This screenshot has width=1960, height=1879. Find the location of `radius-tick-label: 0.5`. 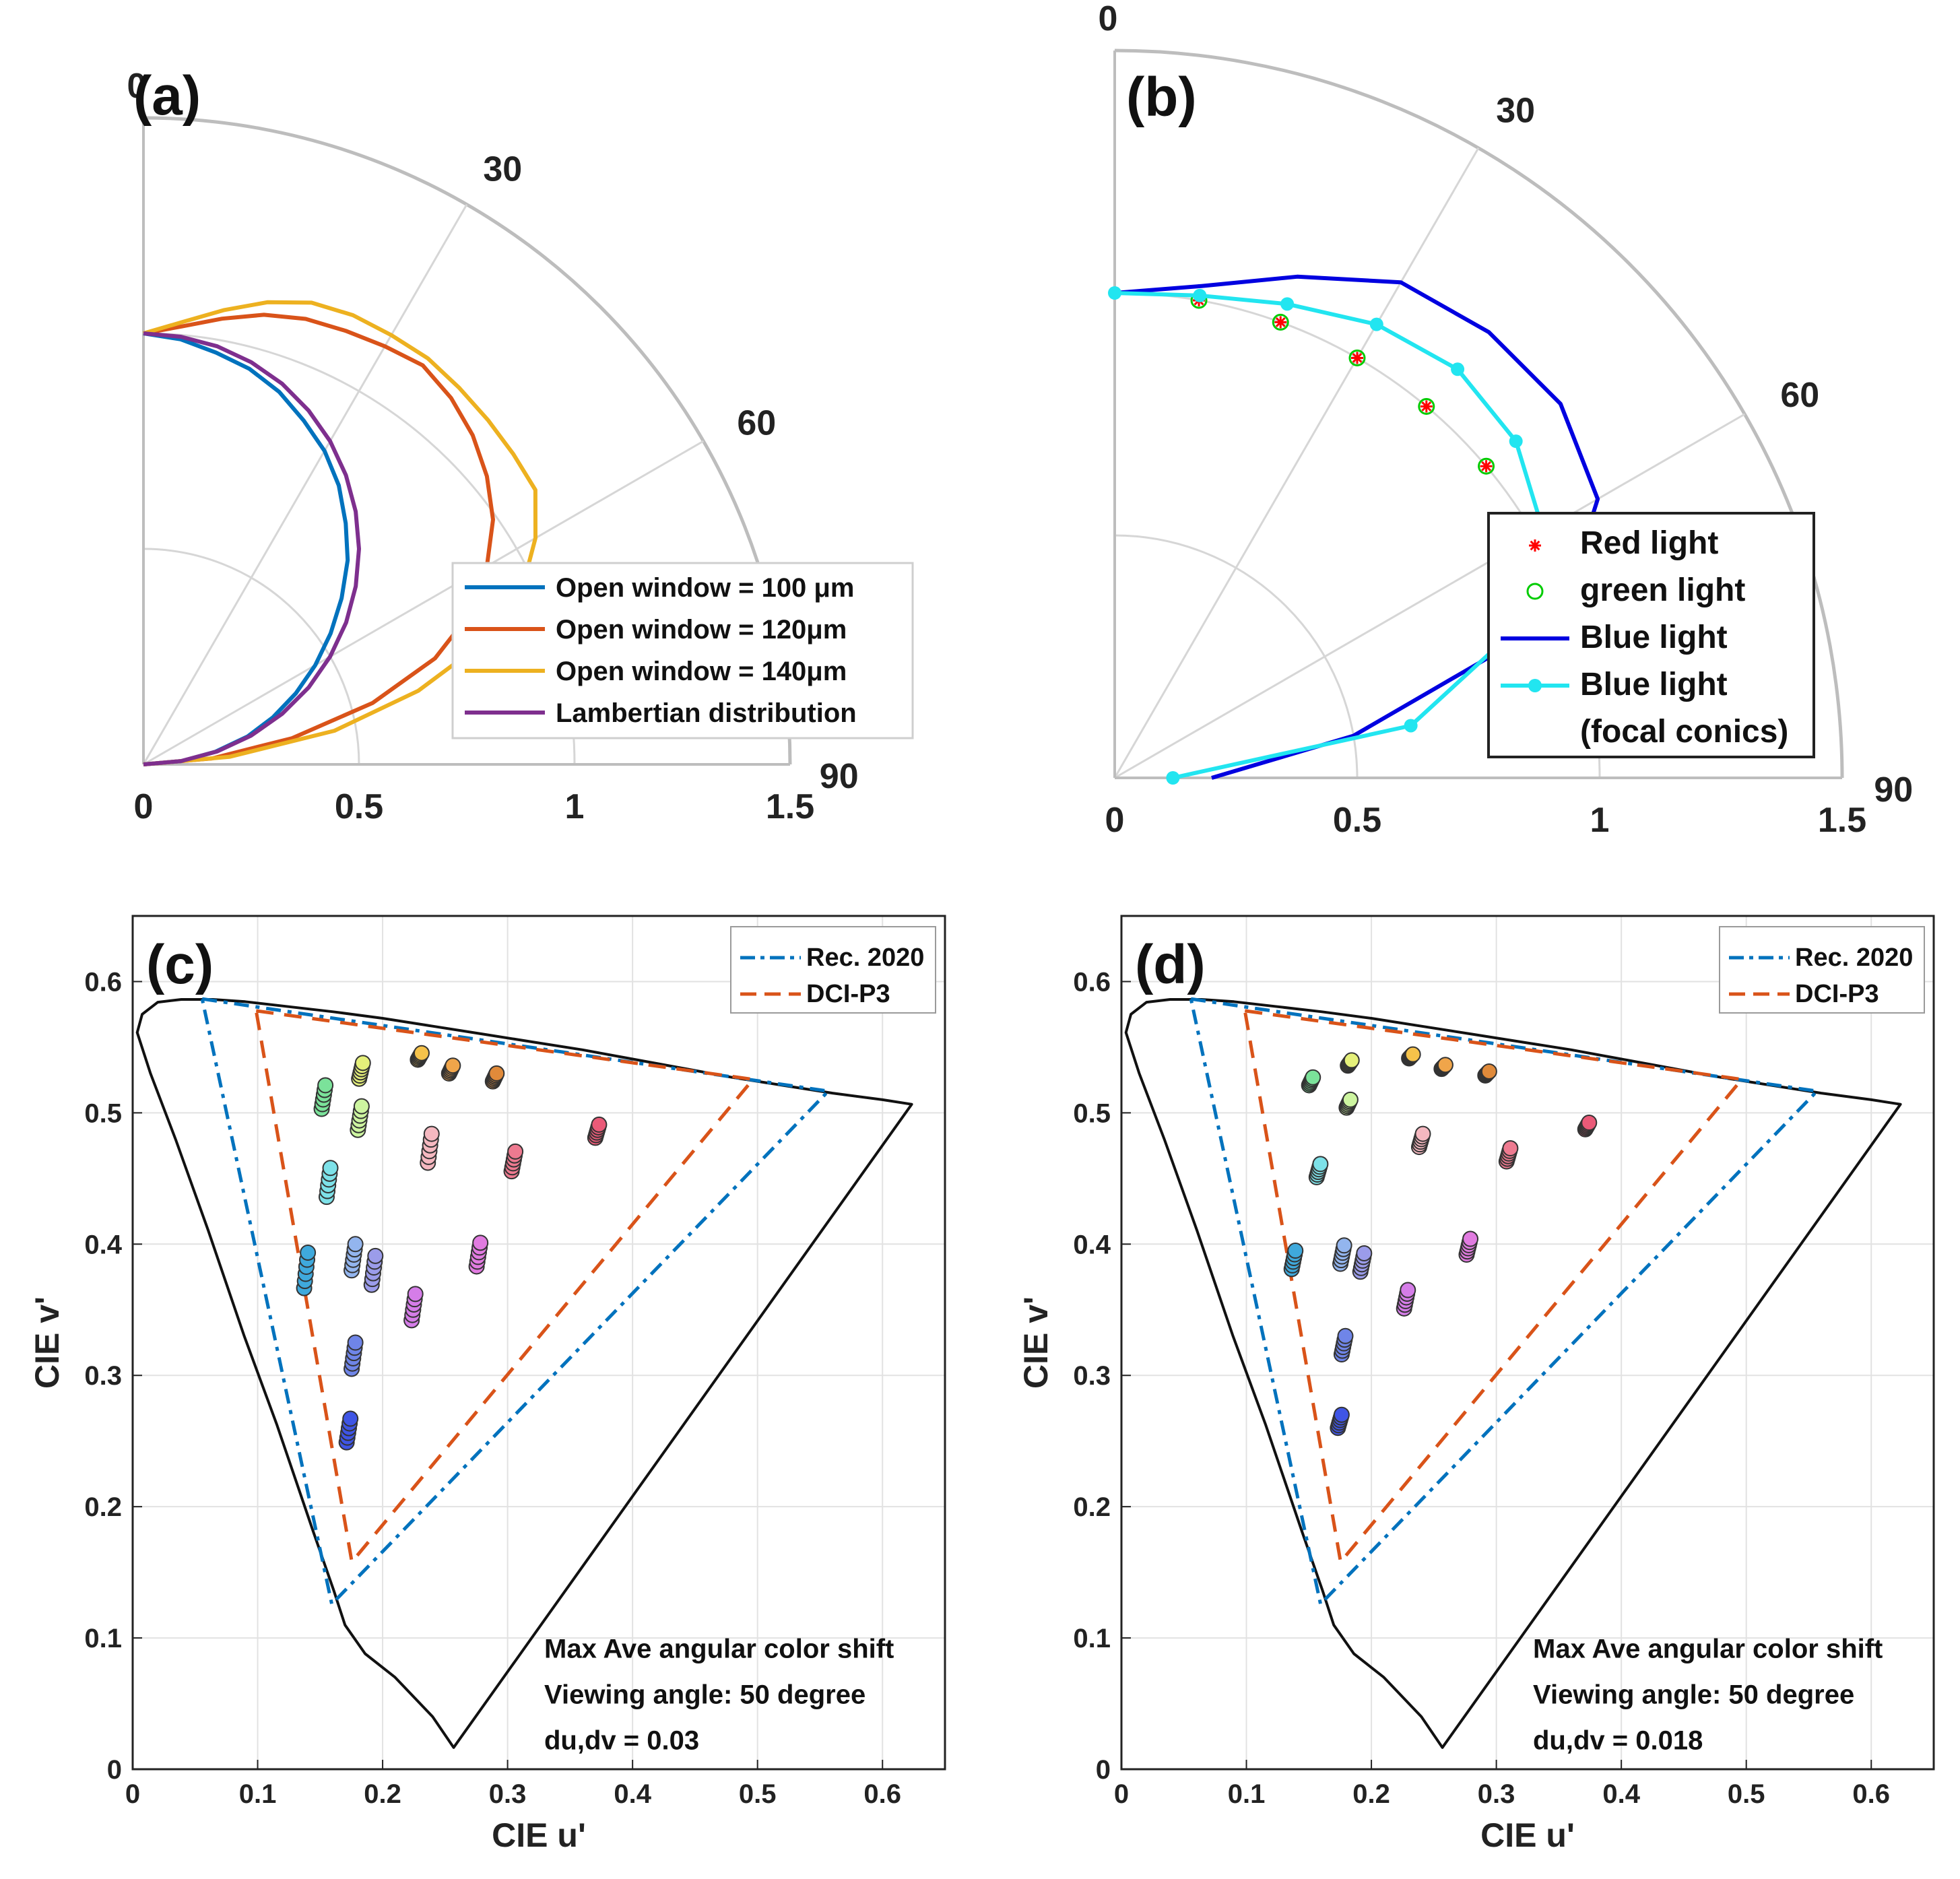

radius-tick-label: 0.5 is located at coordinates (359, 806).